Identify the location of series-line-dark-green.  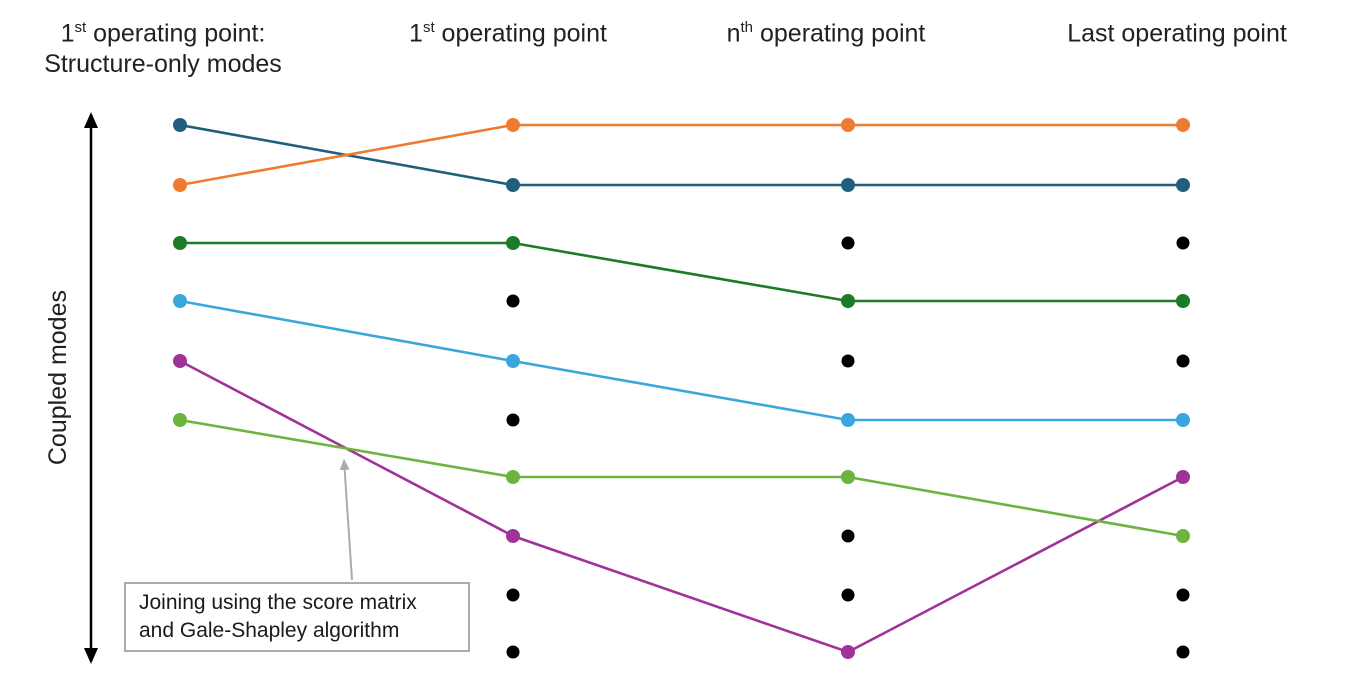
(681, 272).